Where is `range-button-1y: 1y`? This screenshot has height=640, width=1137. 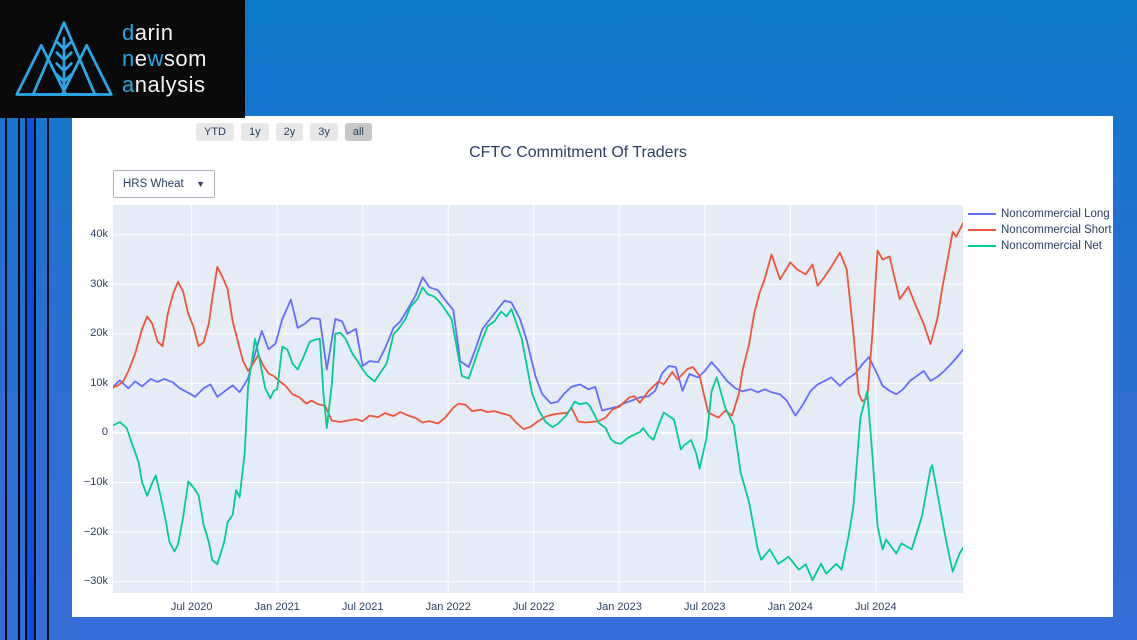
range-button-1y: 1y is located at coordinates (255, 132).